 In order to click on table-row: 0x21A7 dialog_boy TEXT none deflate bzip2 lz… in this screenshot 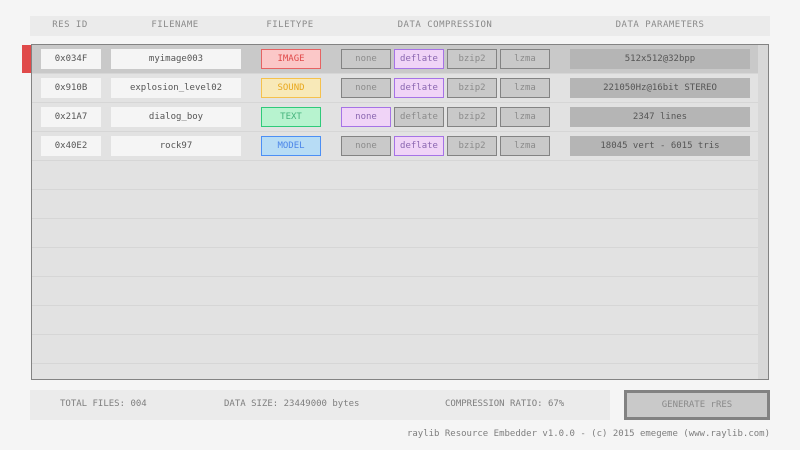, I will do `click(395, 117)`.